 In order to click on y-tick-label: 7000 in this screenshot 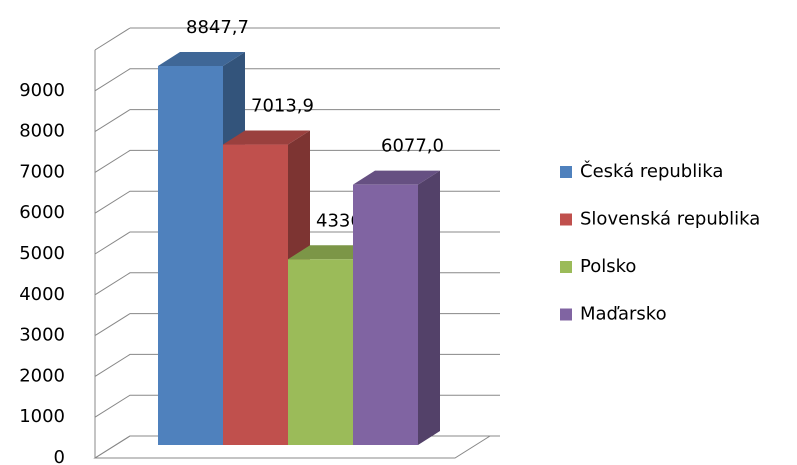, I will do `click(42, 171)`.